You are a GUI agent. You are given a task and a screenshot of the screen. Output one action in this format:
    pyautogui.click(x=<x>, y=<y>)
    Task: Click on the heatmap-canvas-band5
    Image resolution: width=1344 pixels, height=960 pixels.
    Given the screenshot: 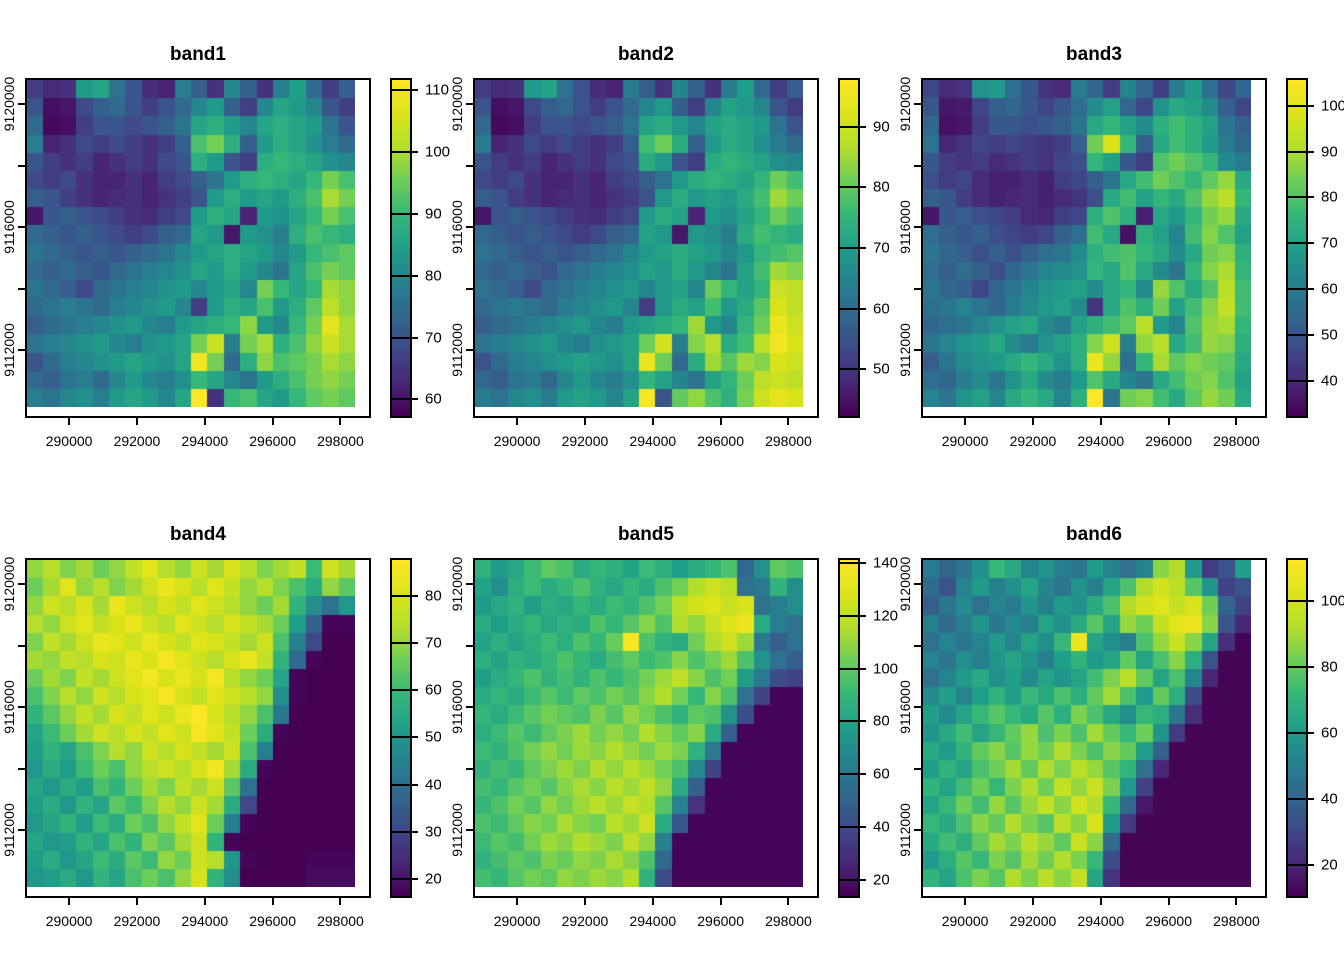 What is the action you would take?
    pyautogui.click(x=639, y=723)
    